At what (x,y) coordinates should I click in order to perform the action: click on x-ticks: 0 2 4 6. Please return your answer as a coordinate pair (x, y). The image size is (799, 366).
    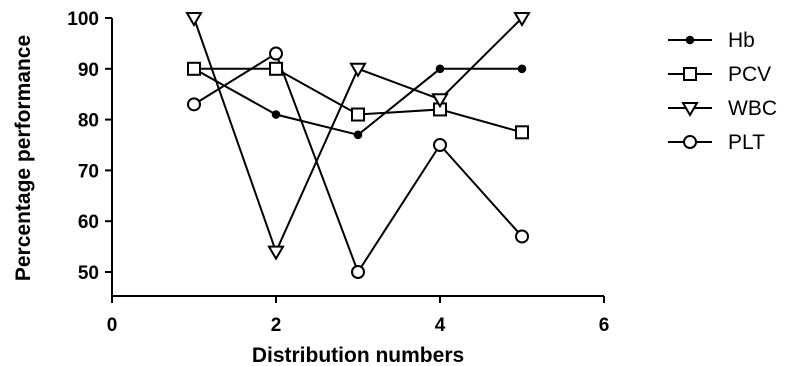
    Looking at the image, I should click on (358, 316).